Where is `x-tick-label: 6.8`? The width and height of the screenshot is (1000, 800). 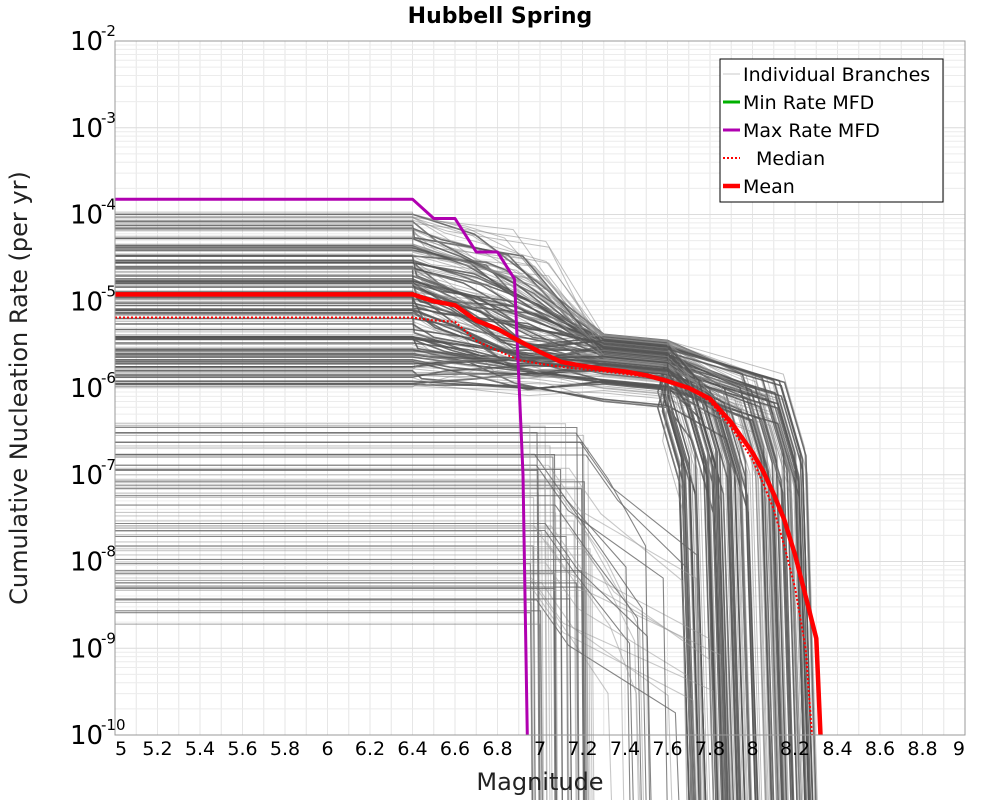 x-tick-label: 6.8 is located at coordinates (497, 749).